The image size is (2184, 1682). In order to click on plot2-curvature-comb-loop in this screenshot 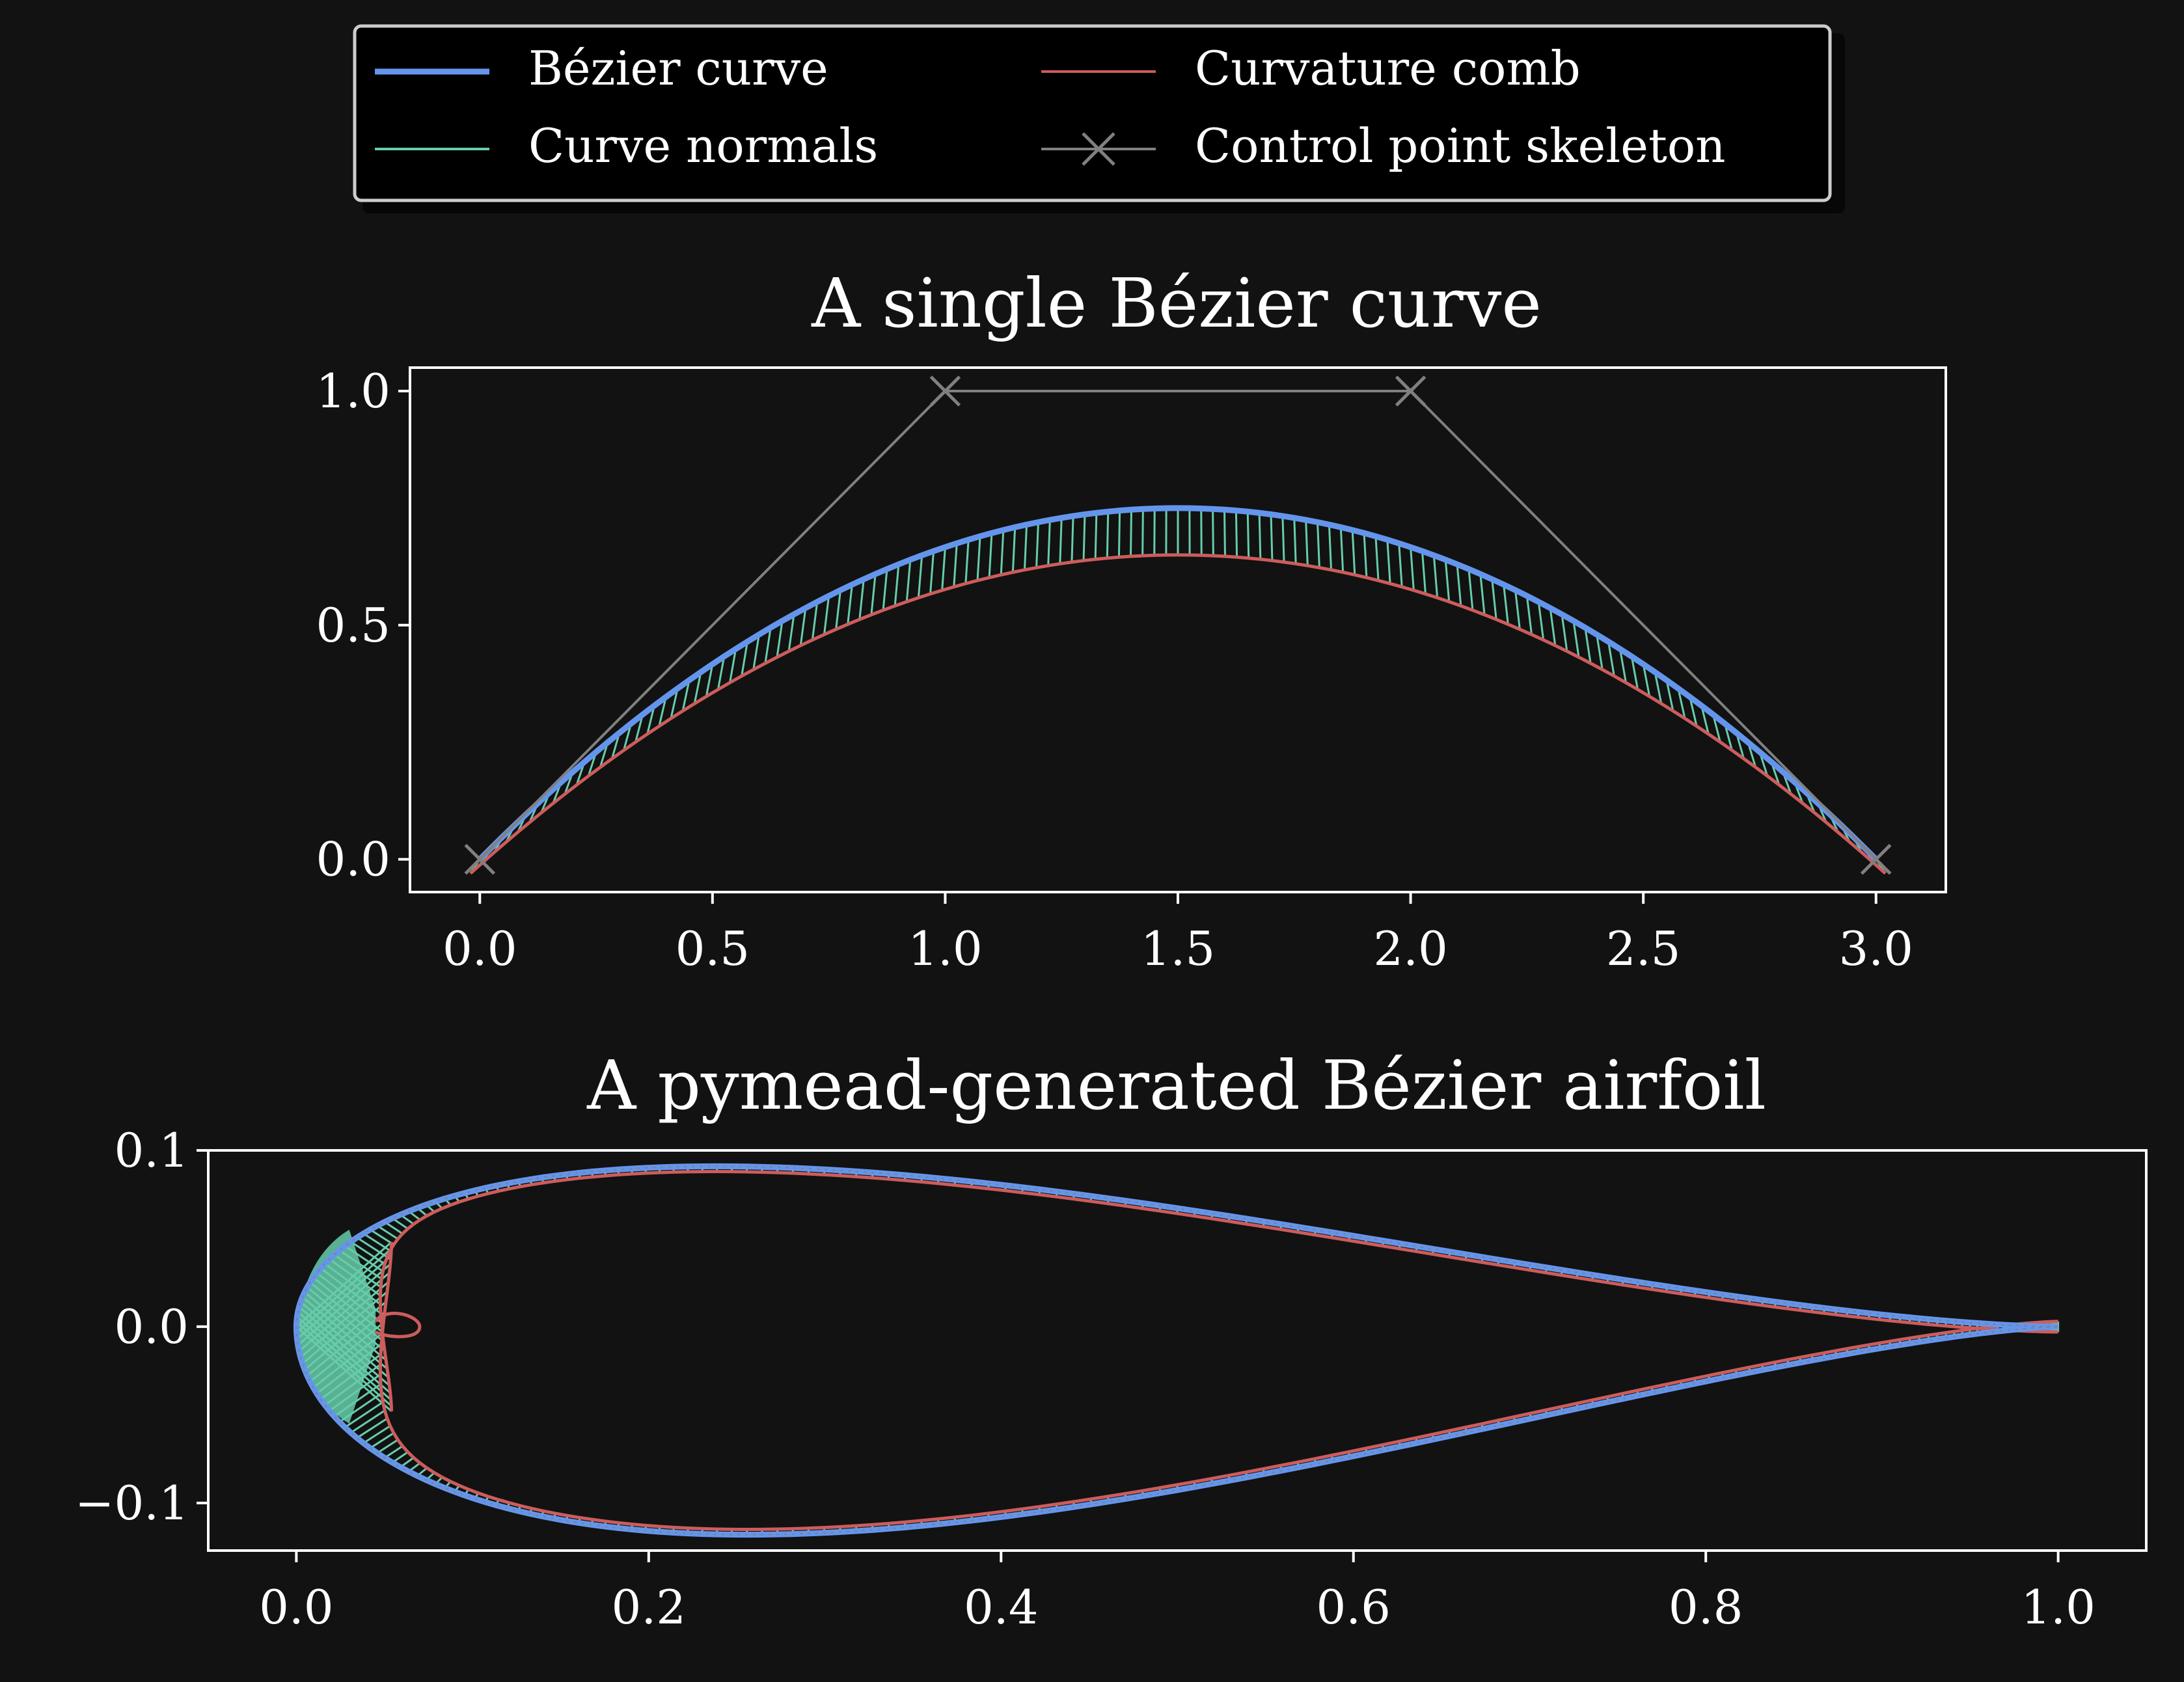, I will do `click(398, 1324)`.